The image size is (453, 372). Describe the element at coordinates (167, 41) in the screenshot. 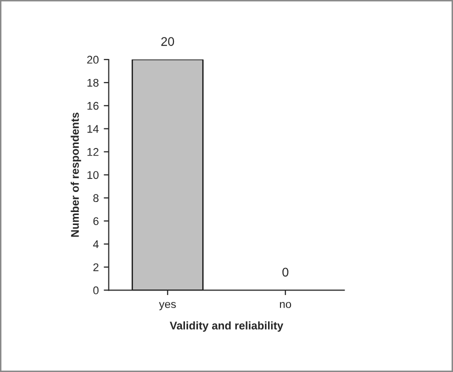

I see `data-label: 20` at that location.